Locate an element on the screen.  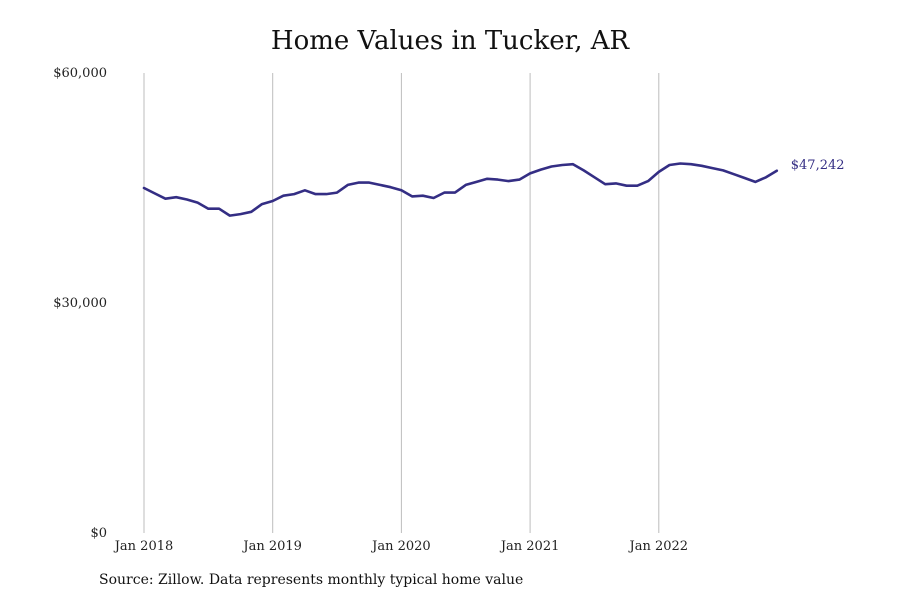
x-tick-label: Jan 2019 is located at coordinates (271, 546).